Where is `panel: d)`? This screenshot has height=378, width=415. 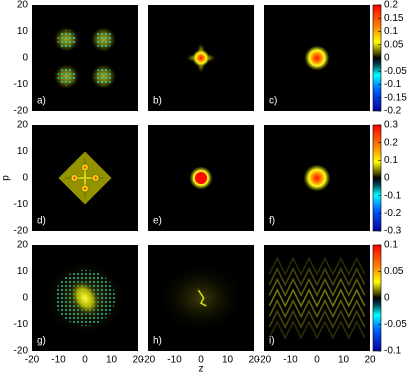
panel: d) is located at coordinates (85, 178).